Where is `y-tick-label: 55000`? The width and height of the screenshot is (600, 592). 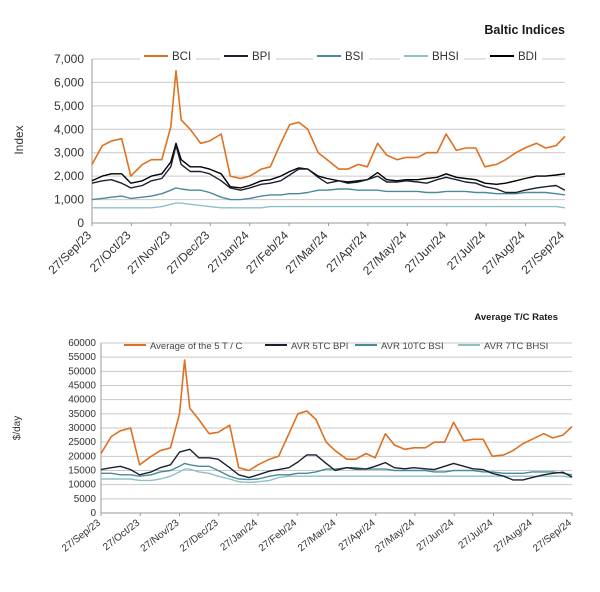 y-tick-label: 55000 is located at coordinates (82, 357).